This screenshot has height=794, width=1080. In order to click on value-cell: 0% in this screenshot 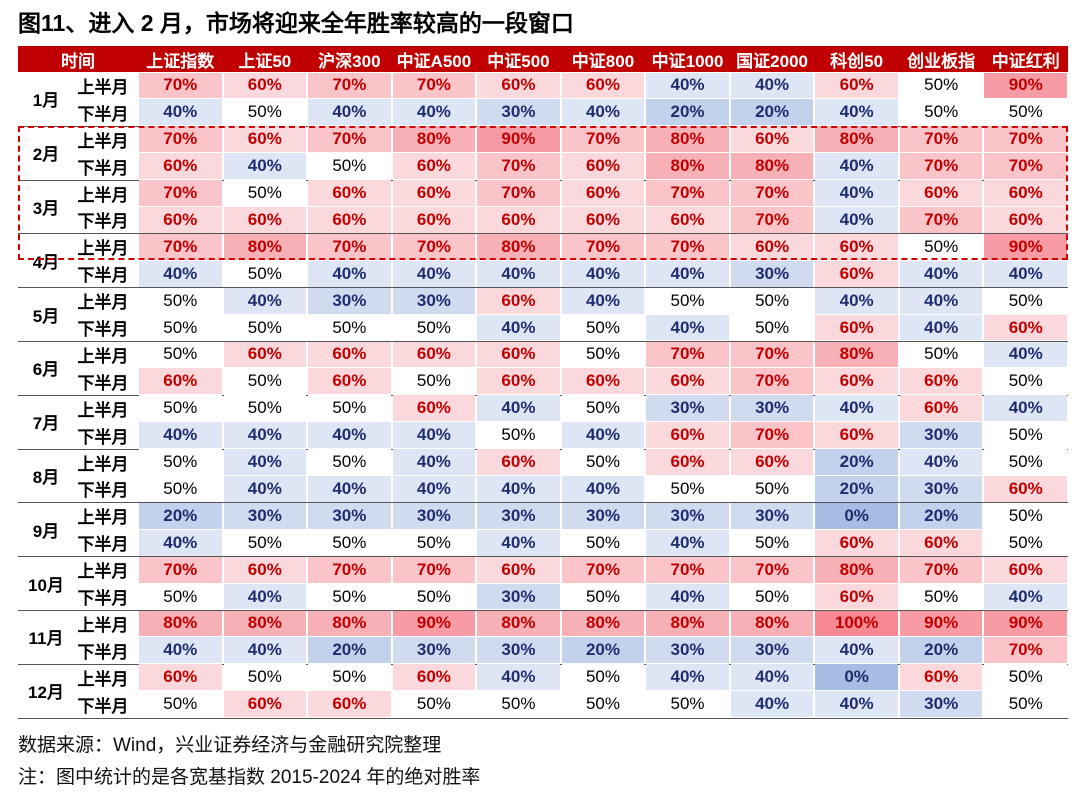, I will do `click(856, 515)`.